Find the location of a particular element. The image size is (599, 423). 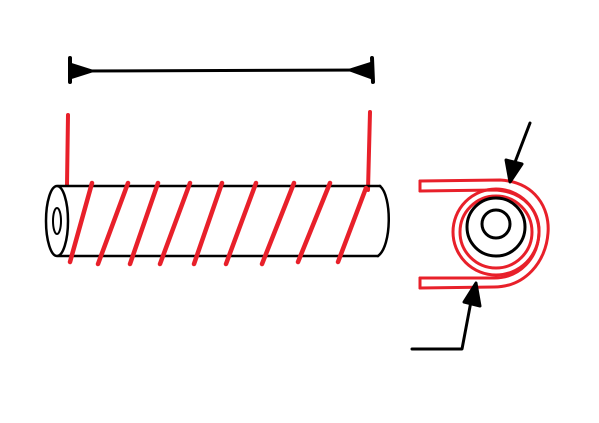

core-left-end is located at coordinates (57, 221).